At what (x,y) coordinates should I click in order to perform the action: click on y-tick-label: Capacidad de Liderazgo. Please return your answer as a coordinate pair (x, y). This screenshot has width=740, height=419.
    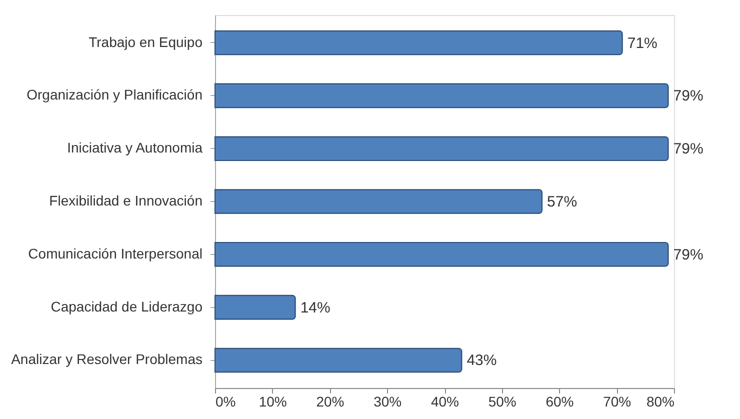
    Looking at the image, I should click on (126, 306).